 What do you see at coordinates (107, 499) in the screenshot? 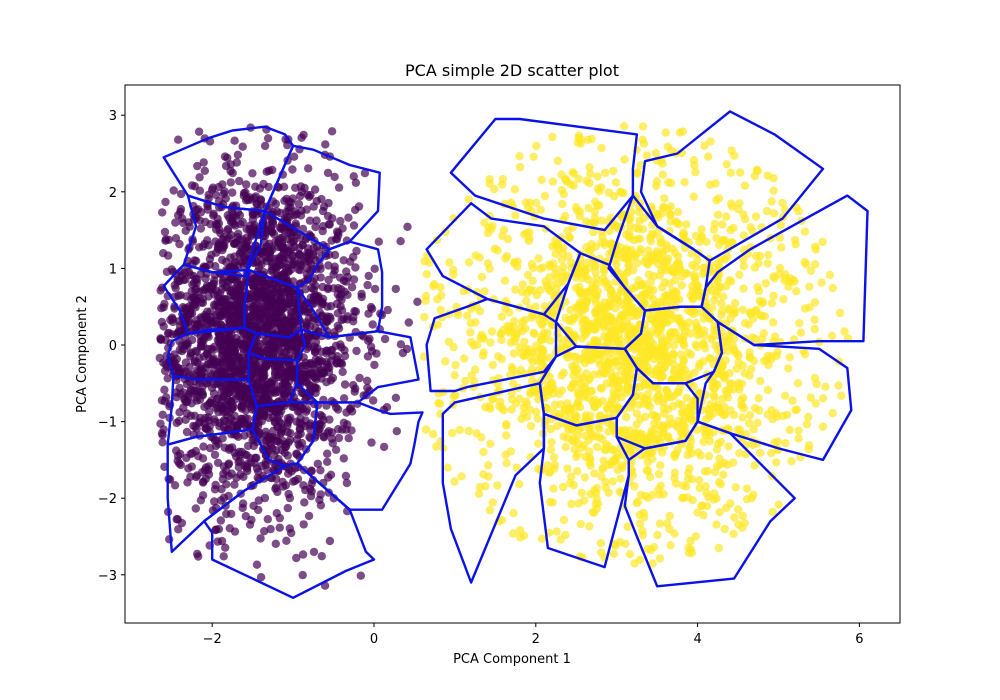
I see `y-tick-label: −2` at bounding box center [107, 499].